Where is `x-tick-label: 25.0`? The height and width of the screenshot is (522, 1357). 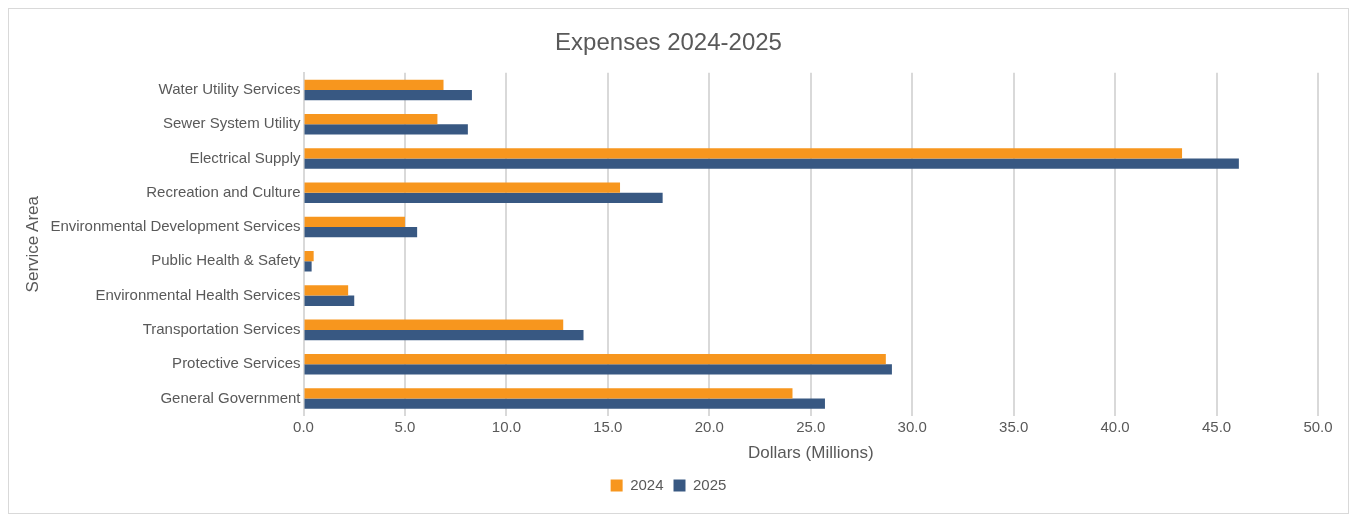
x-tick-label: 25.0 is located at coordinates (811, 426).